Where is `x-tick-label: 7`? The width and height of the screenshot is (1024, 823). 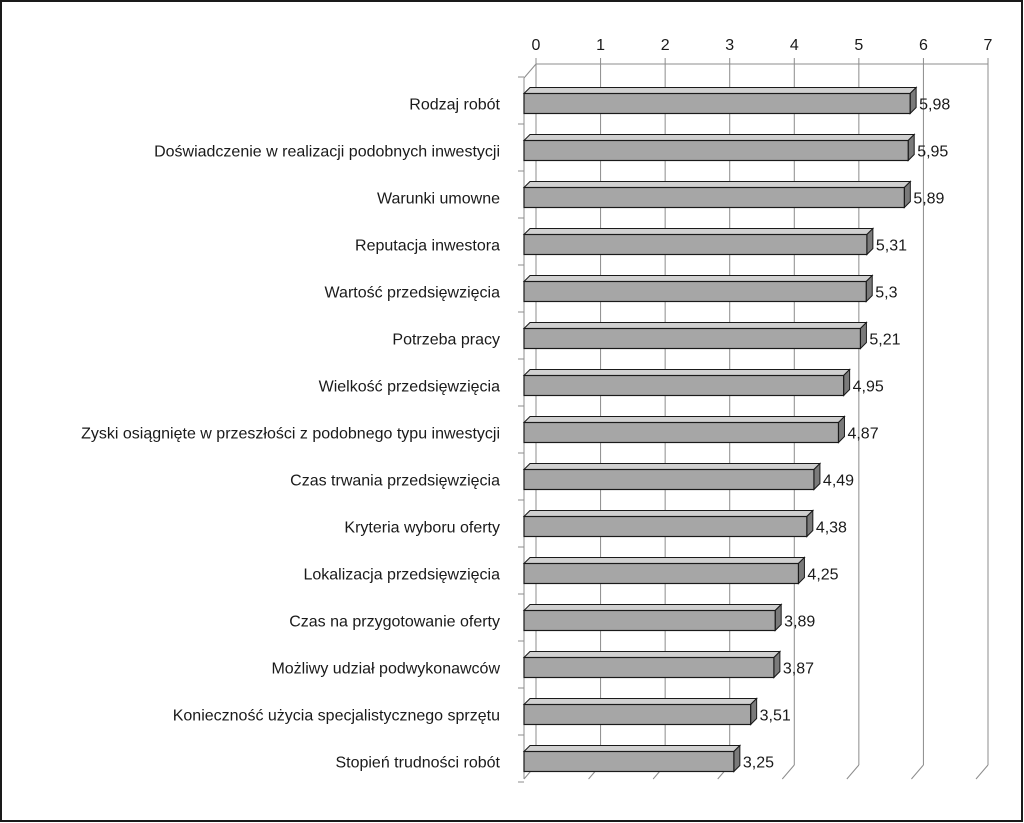 x-tick-label: 7 is located at coordinates (988, 45).